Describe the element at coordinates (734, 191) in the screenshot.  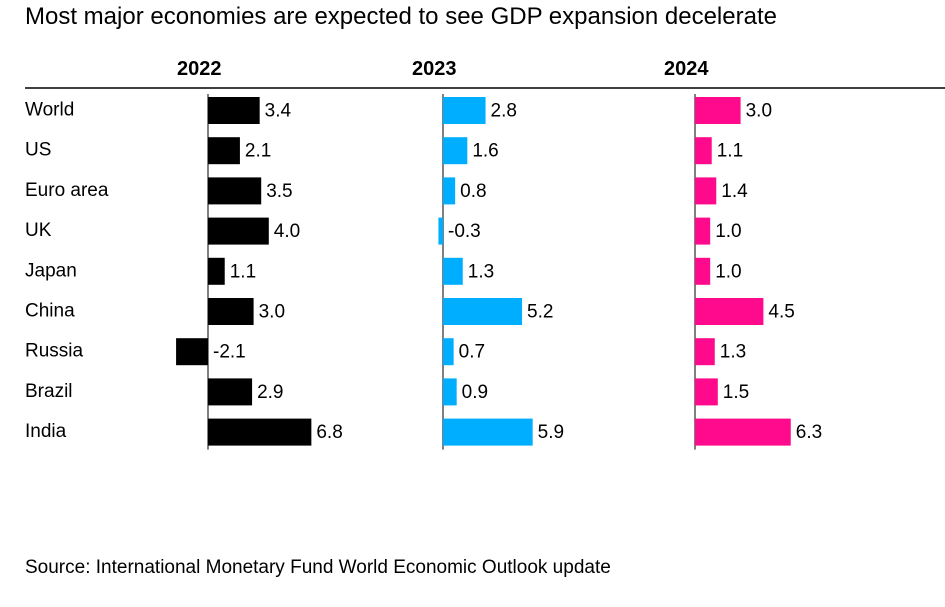
I see `value-label-2024-euro-area: 1.4` at that location.